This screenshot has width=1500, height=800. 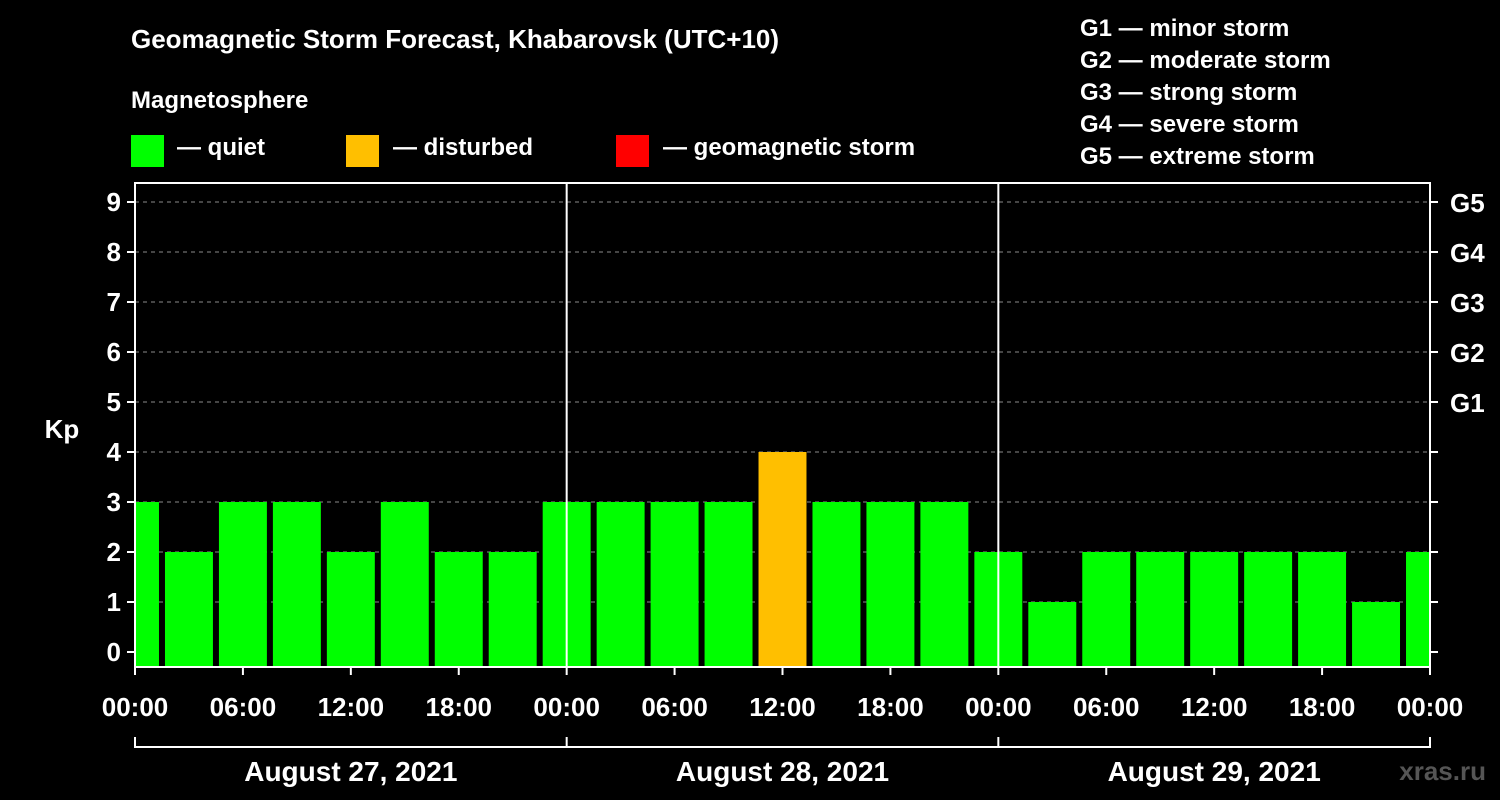 What do you see at coordinates (1185, 28) in the screenshot?
I see `storm-scale-g1: G1 — minor storm` at bounding box center [1185, 28].